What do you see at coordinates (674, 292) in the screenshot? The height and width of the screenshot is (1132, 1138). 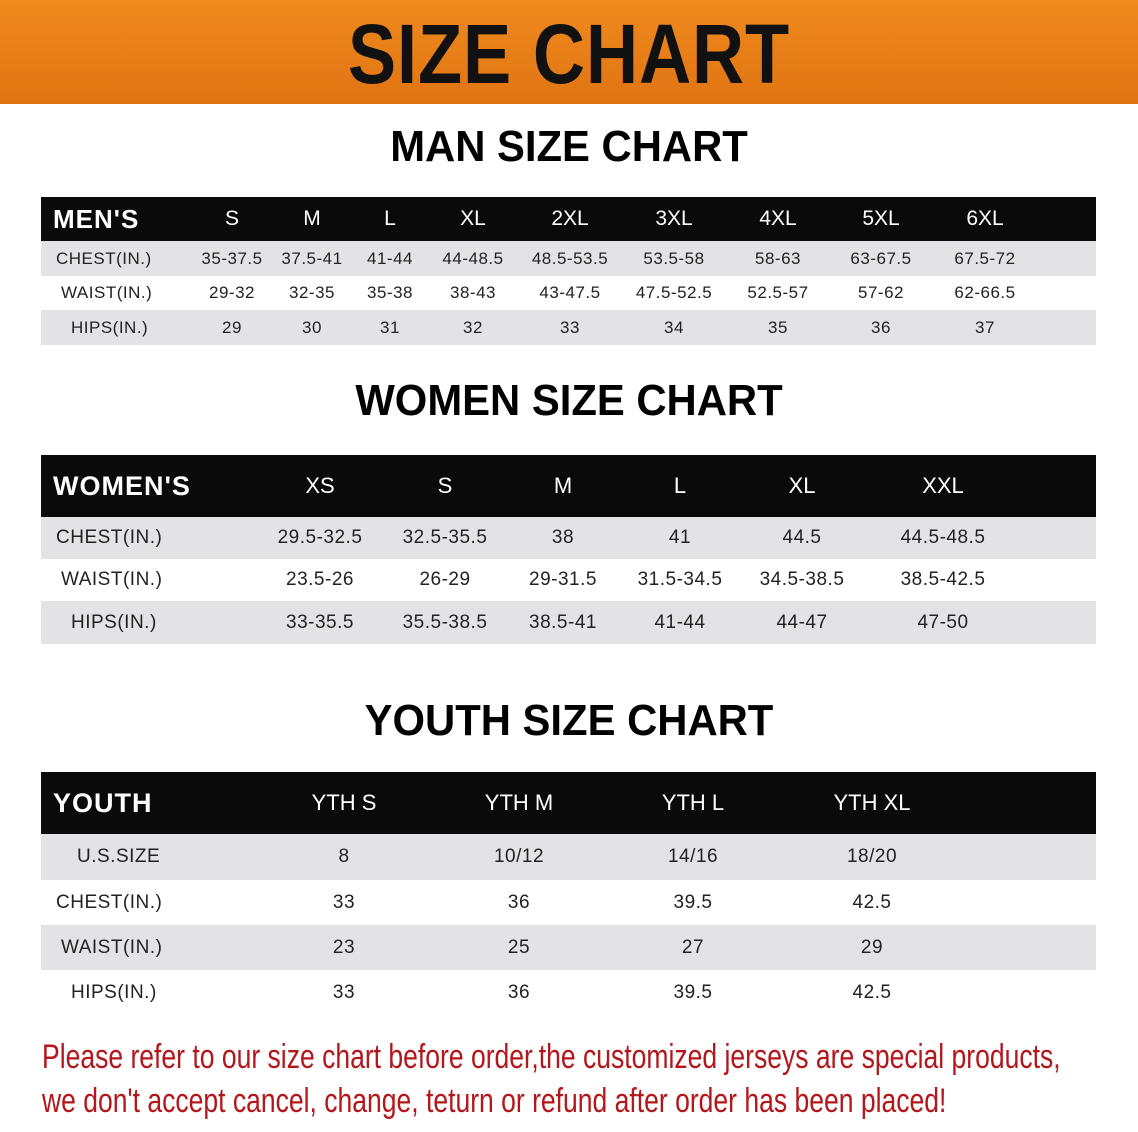 I see `table-cell: 47.5-52.5` at bounding box center [674, 292].